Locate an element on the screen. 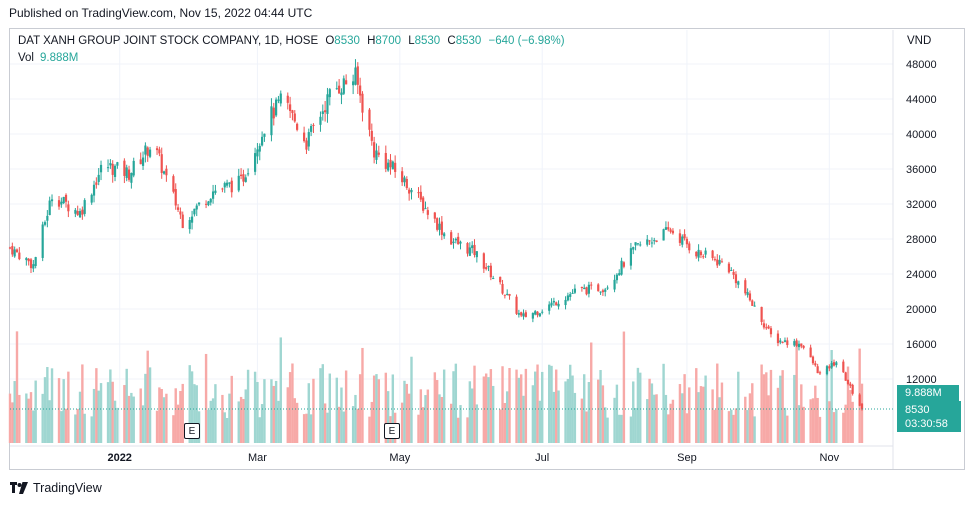 Image resolution: width=975 pixels, height=506 pixels. y-tick-label: 48000 is located at coordinates (921, 65).